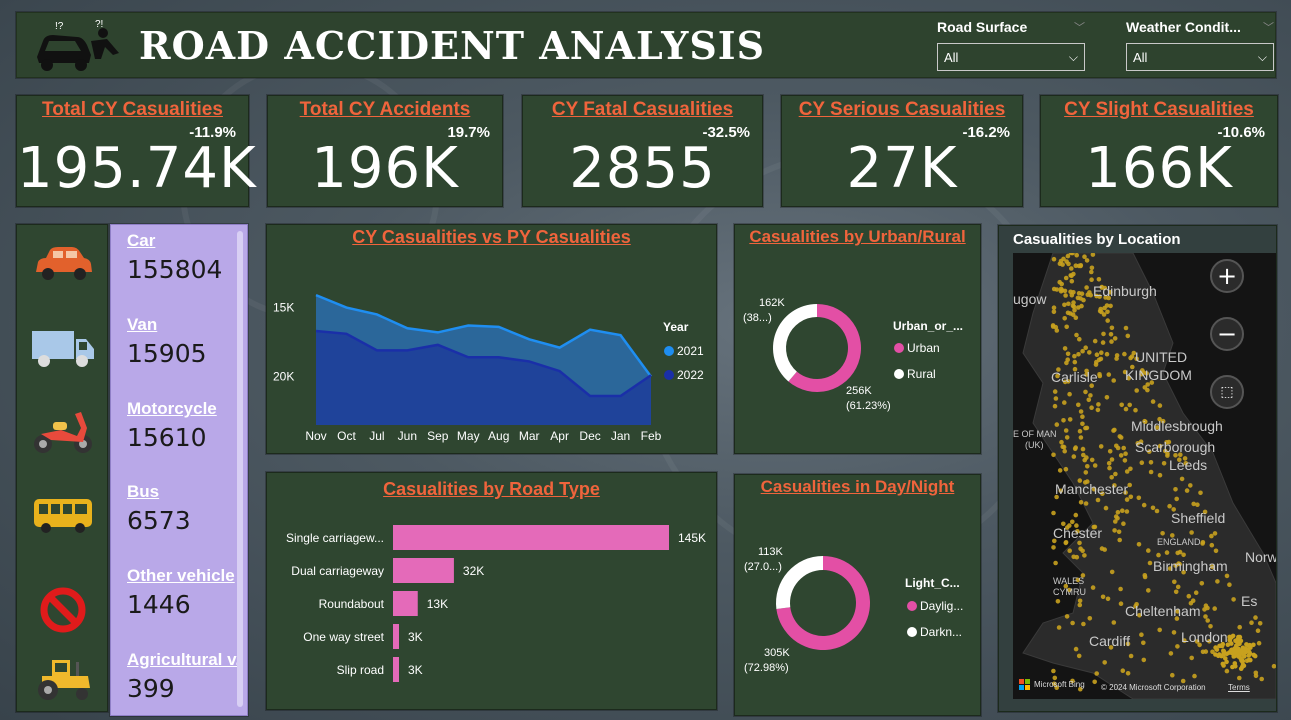 Image resolution: width=1291 pixels, height=720 pixels. I want to click on kpi-card-slight-casualities: CY Slight Casualities -10.6% 166K, so click(1159, 151).